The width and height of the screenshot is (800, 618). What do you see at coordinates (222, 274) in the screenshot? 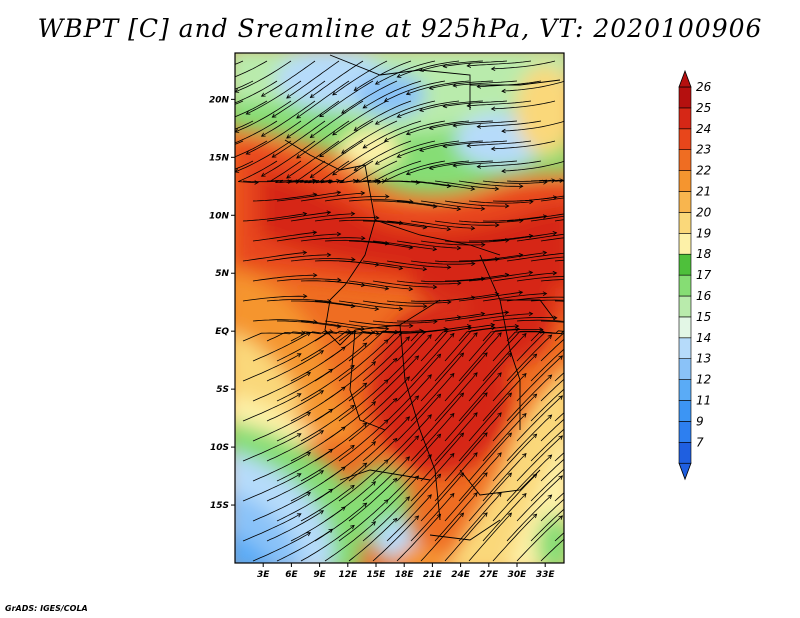
I see `lat-tick-label: 5N` at bounding box center [222, 274].